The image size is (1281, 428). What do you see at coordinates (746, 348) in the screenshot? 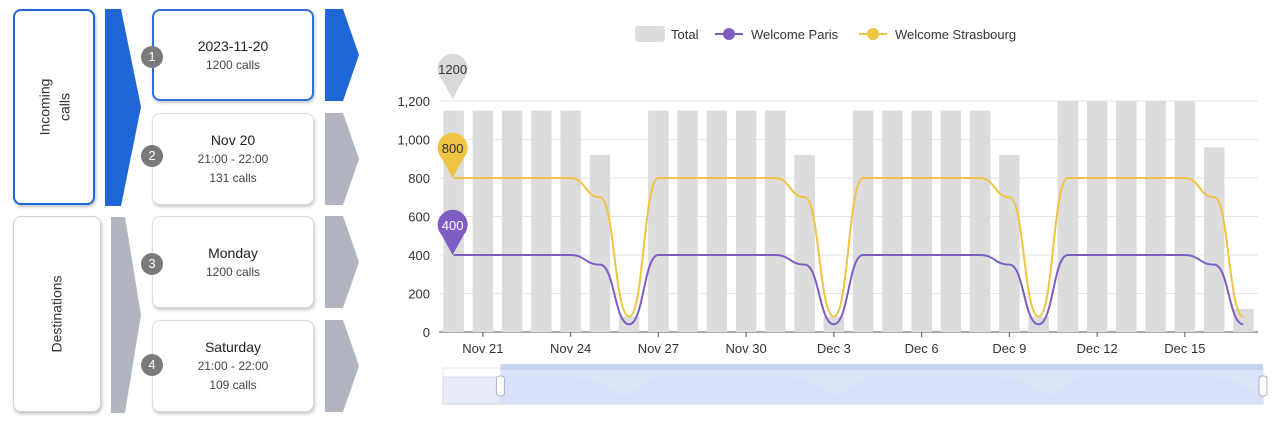
I see `x-tick-label: Nov 30` at bounding box center [746, 348].